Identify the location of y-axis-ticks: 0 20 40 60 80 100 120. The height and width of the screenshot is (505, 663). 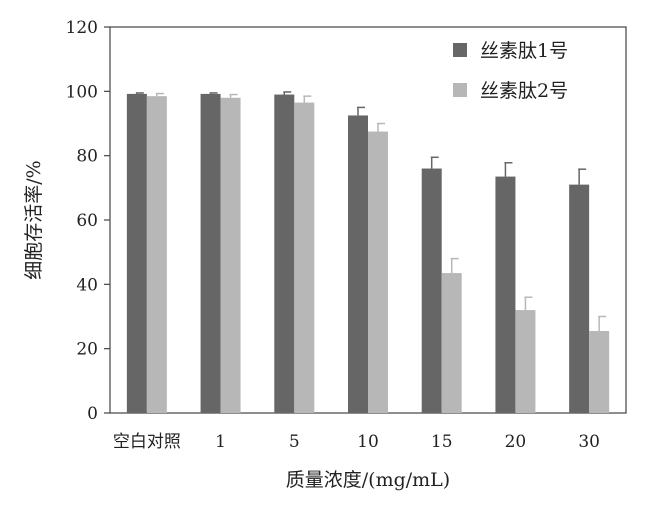
(88, 221).